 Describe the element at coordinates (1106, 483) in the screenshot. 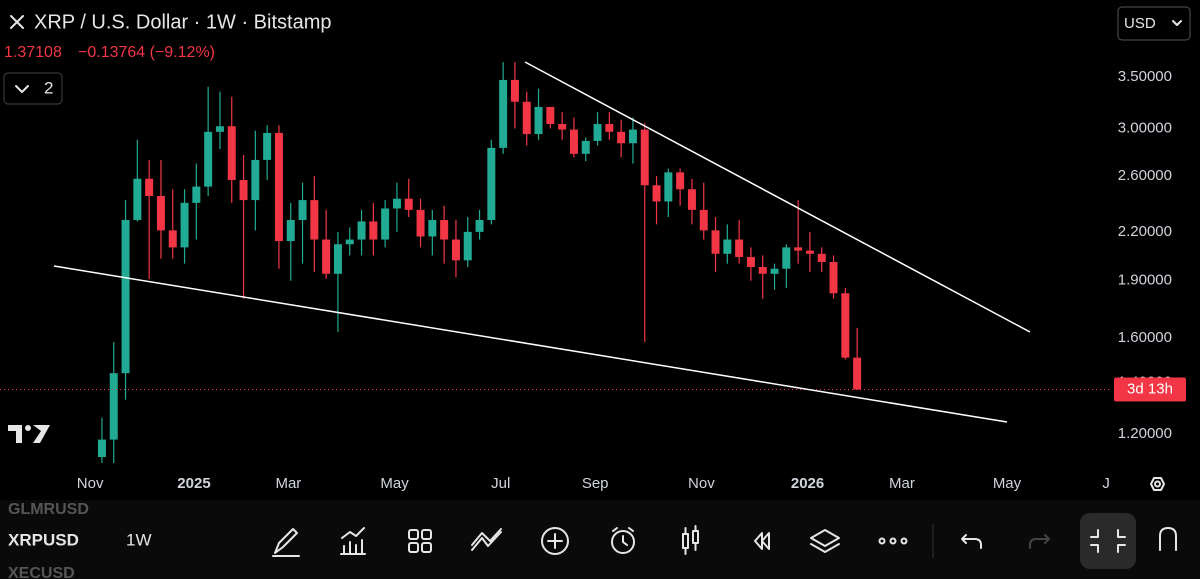

I see `x-tick-label: J` at that location.